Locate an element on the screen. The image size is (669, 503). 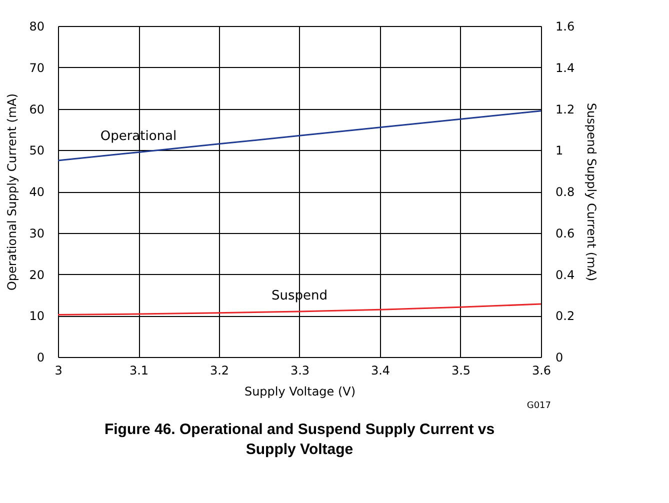
y-tick-label: 0 is located at coordinates (40, 357).